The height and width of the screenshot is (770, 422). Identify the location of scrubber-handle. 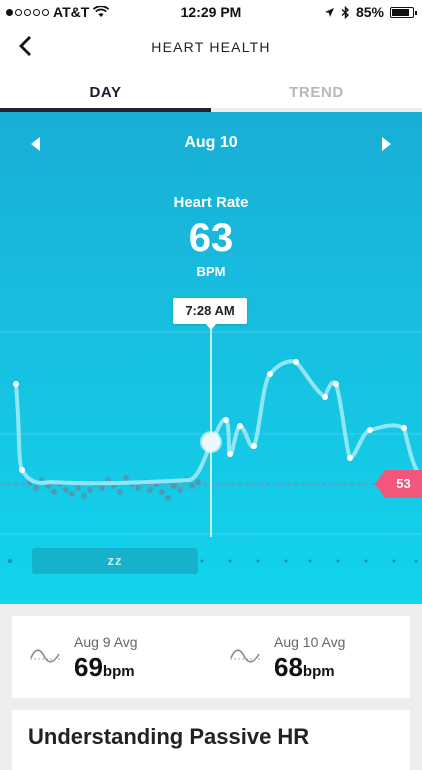
(211, 442).